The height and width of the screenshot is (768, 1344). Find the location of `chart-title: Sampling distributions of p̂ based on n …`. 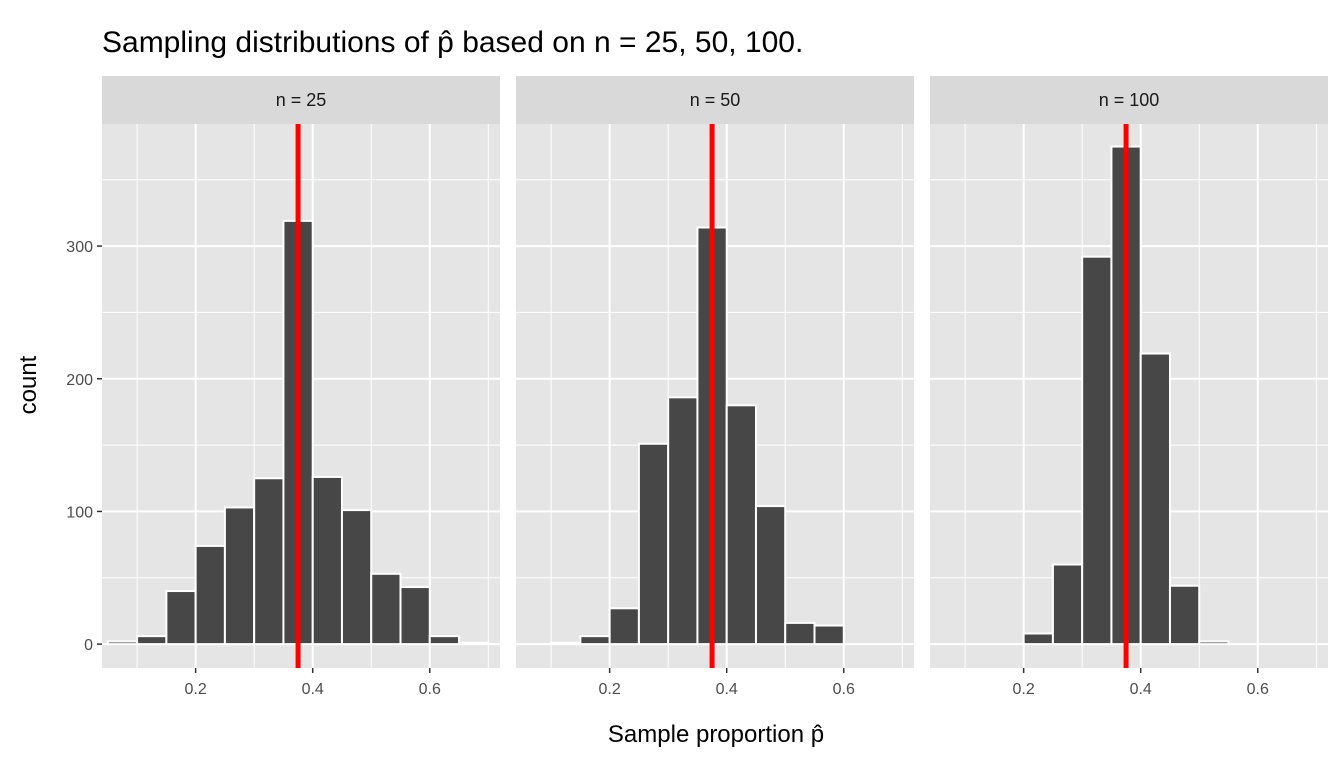

chart-title: Sampling distributions of p̂ based on n … is located at coordinates (452, 42).